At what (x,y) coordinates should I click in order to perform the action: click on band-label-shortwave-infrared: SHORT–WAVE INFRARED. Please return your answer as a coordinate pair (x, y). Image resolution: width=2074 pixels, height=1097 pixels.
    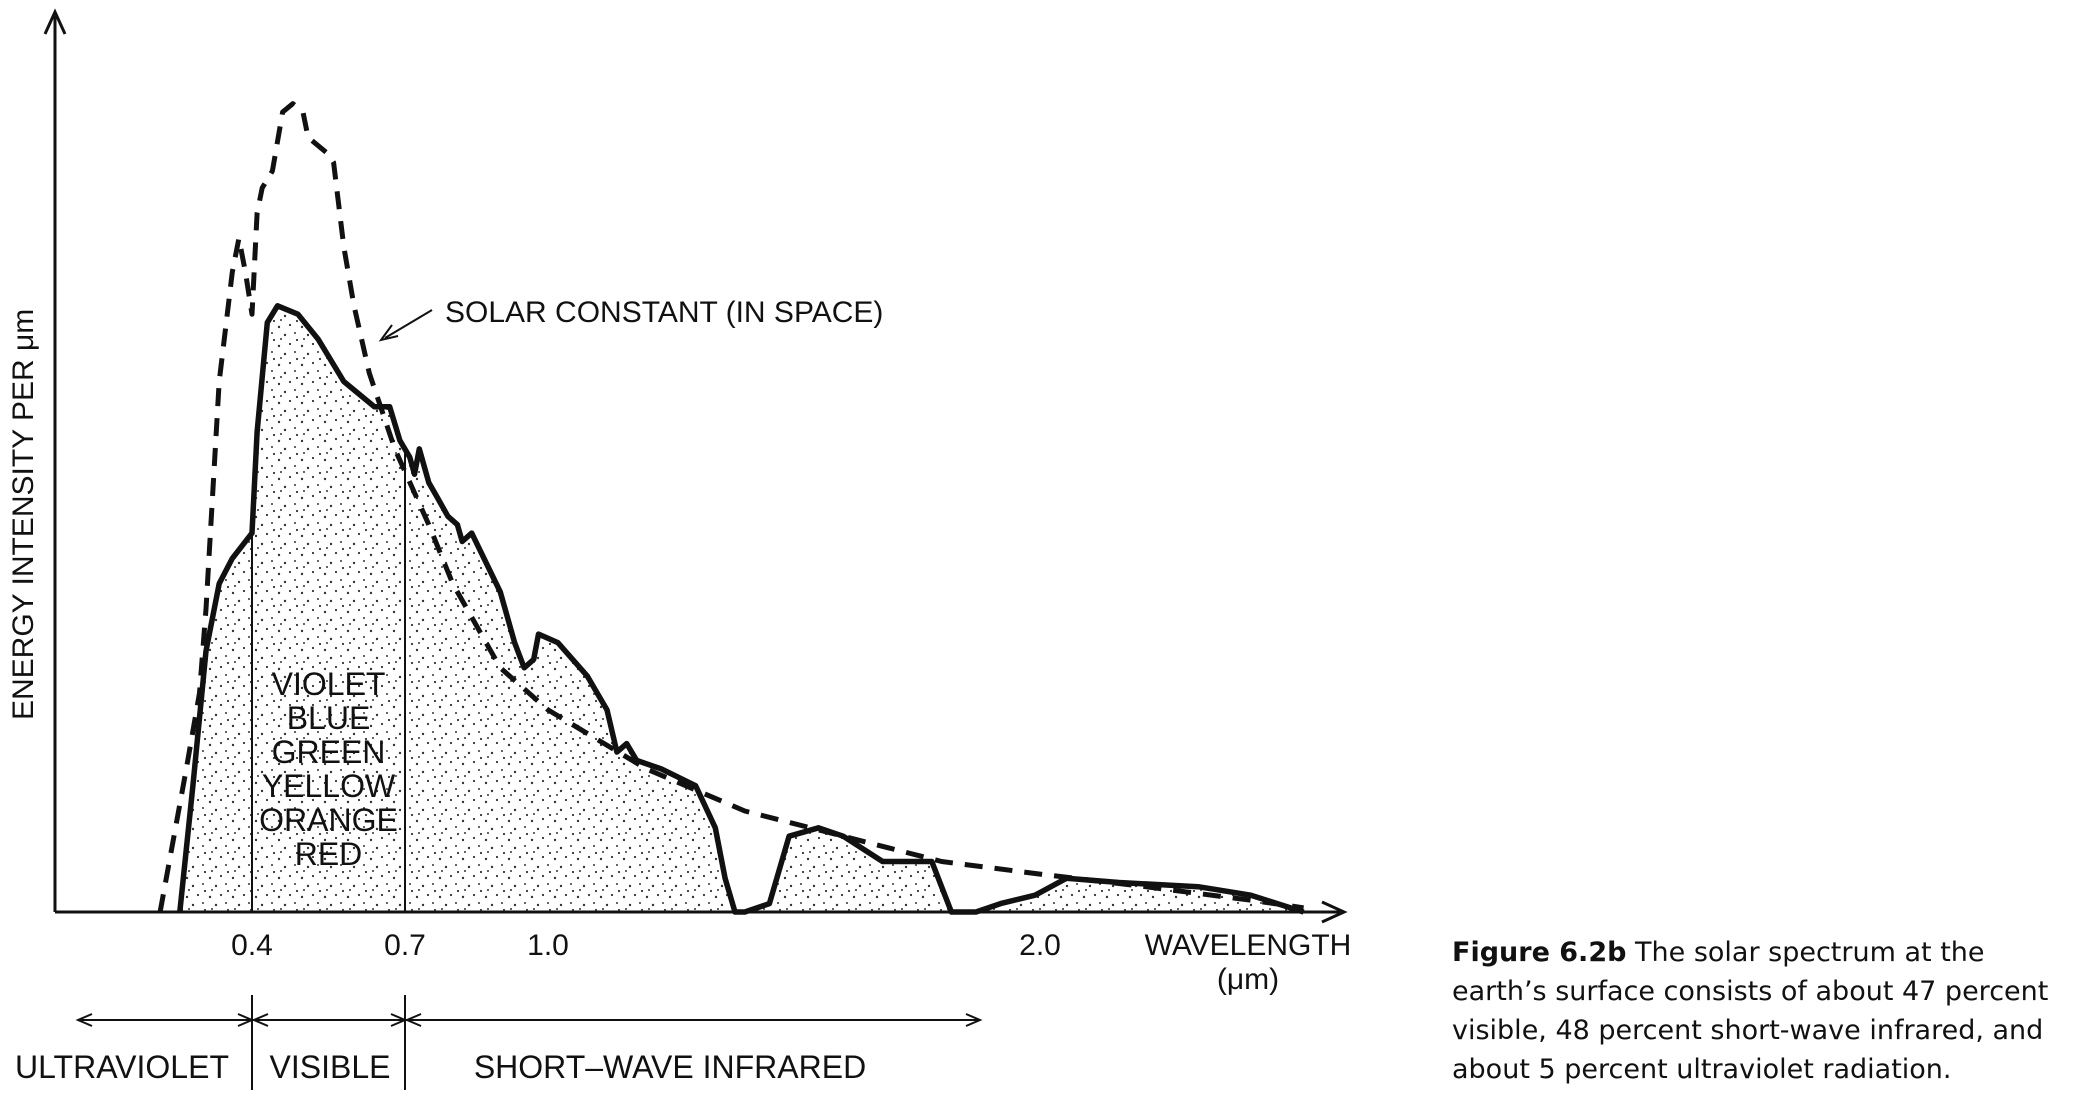
    Looking at the image, I should click on (670, 1067).